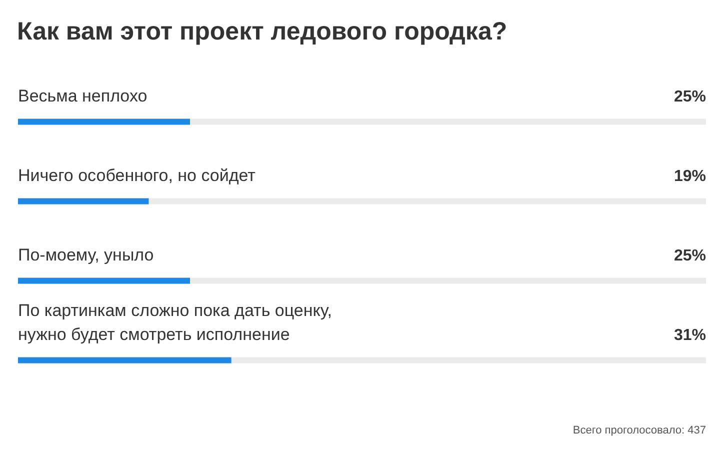 This screenshot has width=724, height=452. I want to click on y-tick-label: Ничего особенного, но сойдет, so click(137, 175).